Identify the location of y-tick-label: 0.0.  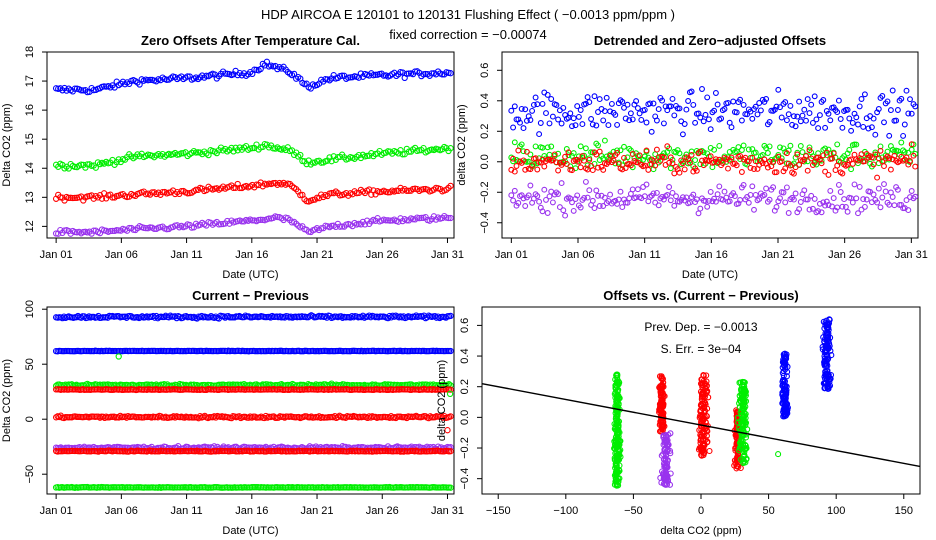
(465, 417).